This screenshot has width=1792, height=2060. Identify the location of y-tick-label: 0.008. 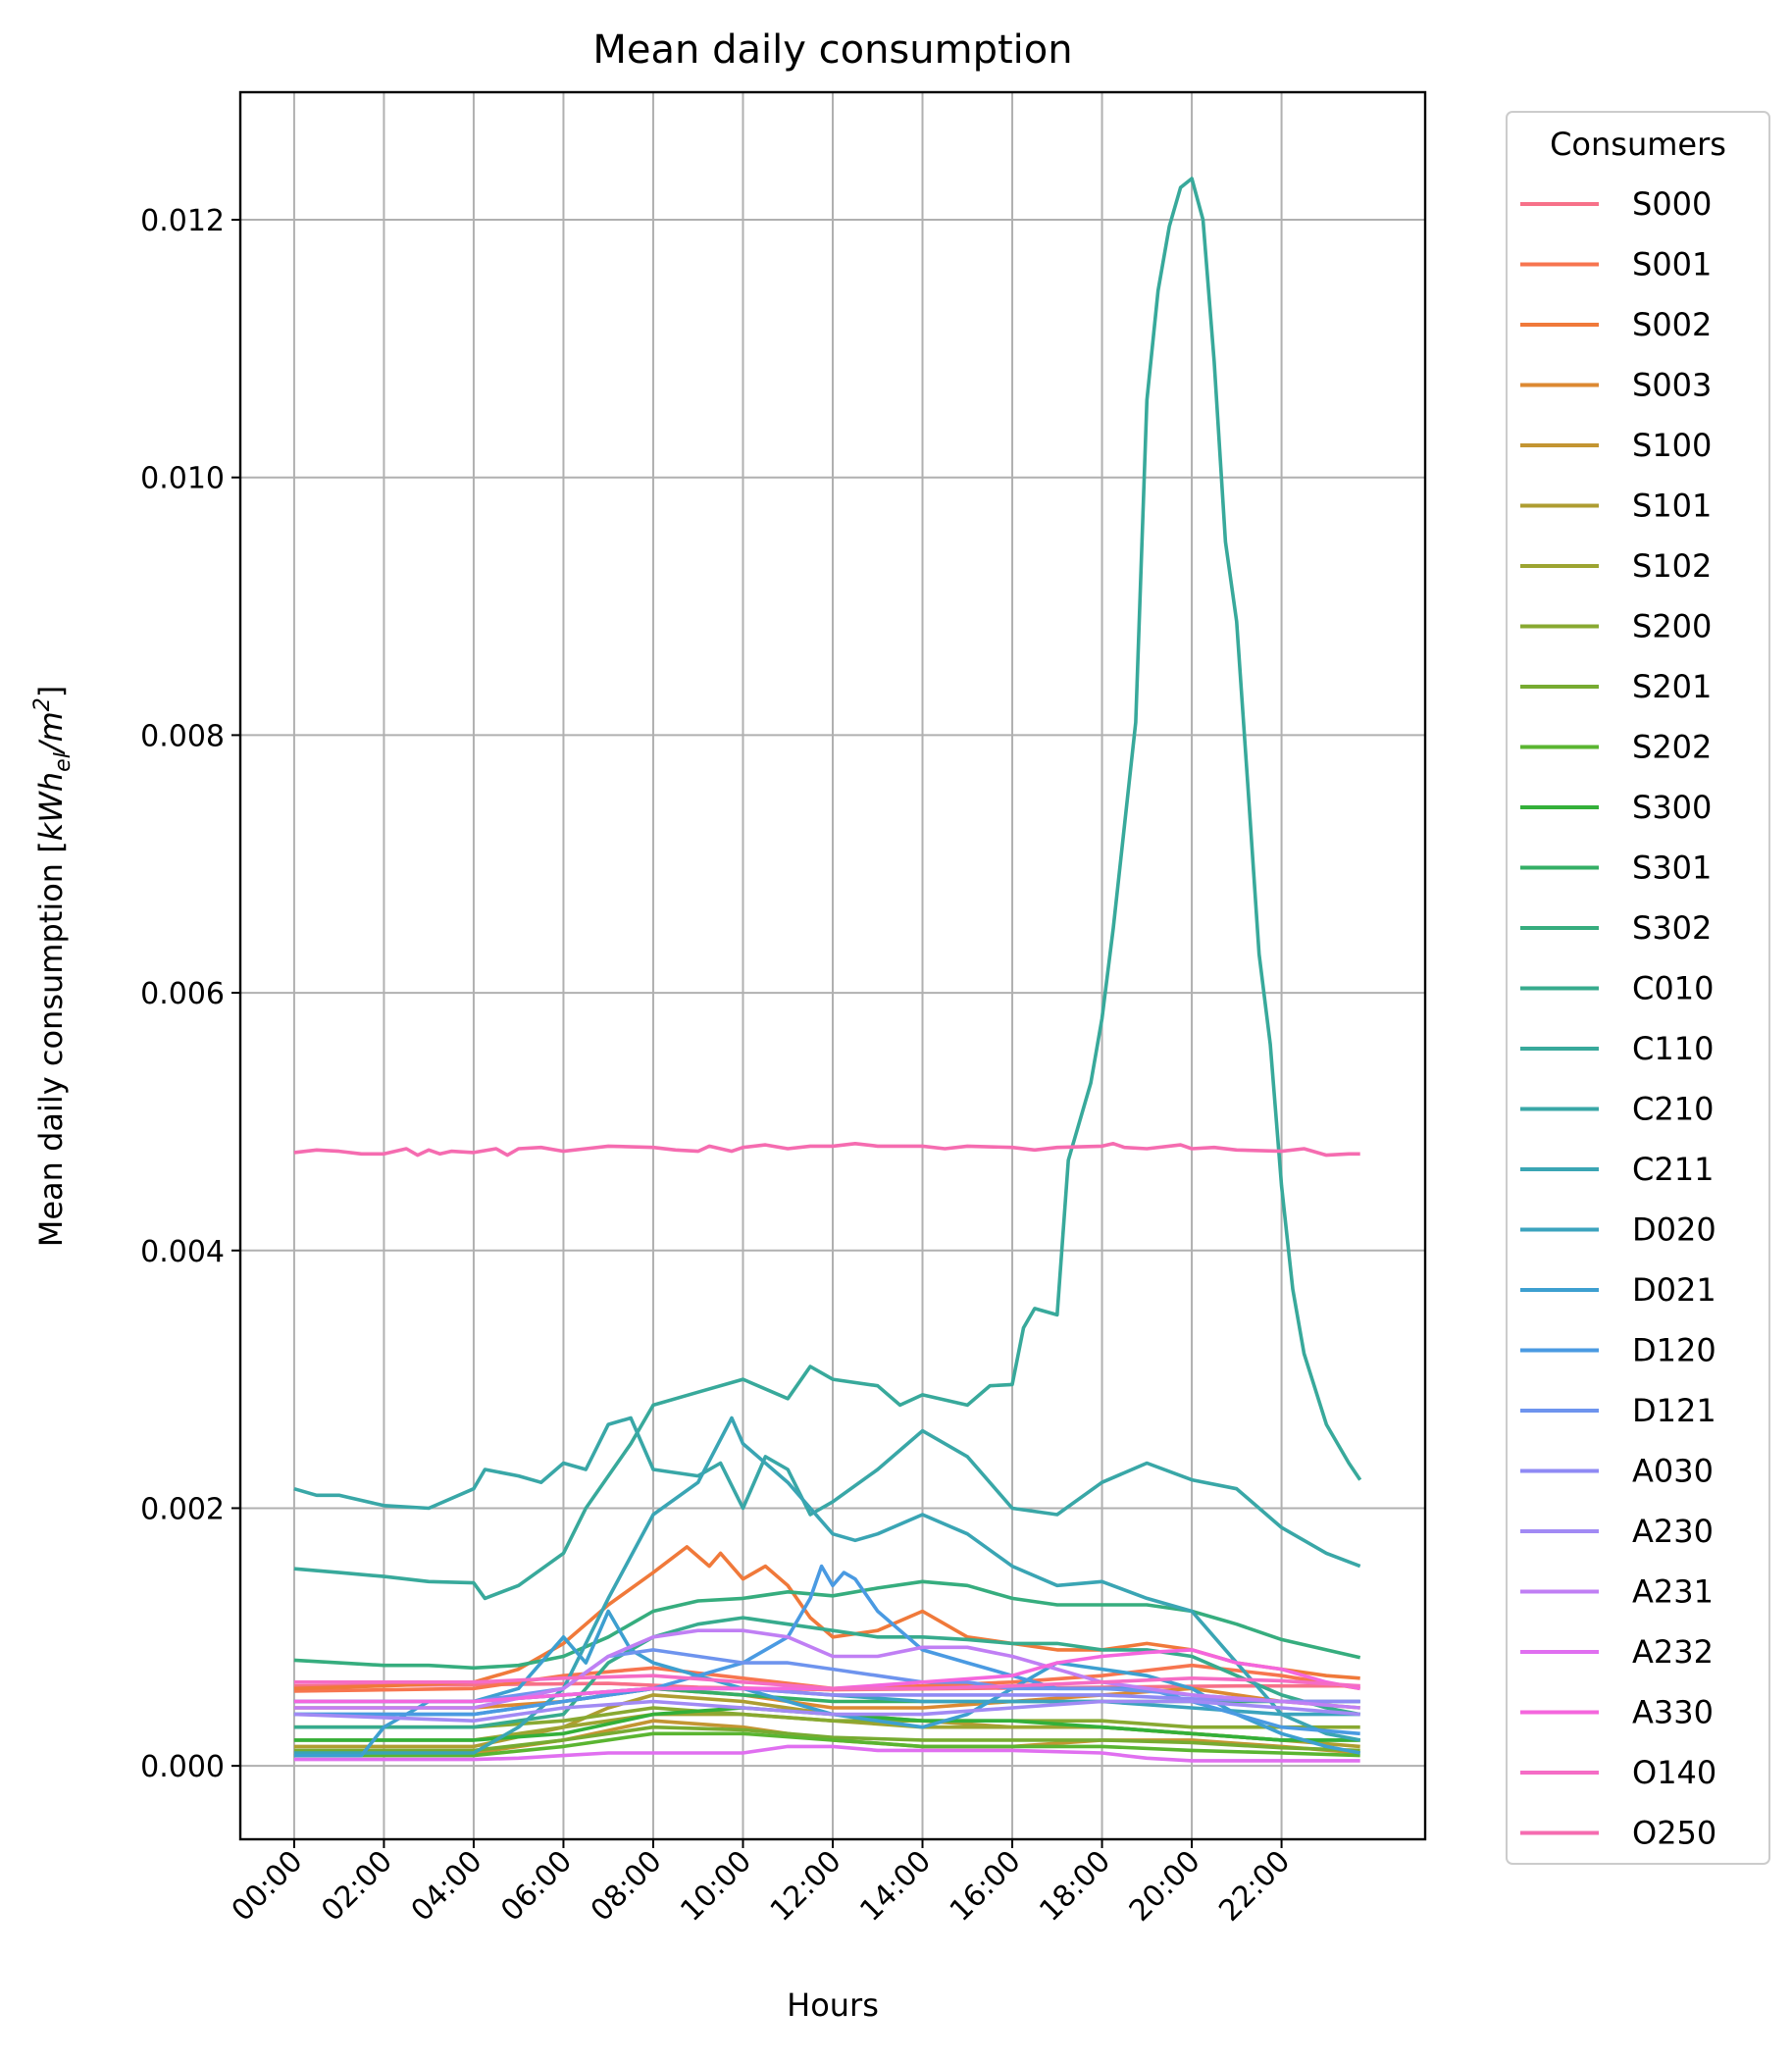
(182, 736).